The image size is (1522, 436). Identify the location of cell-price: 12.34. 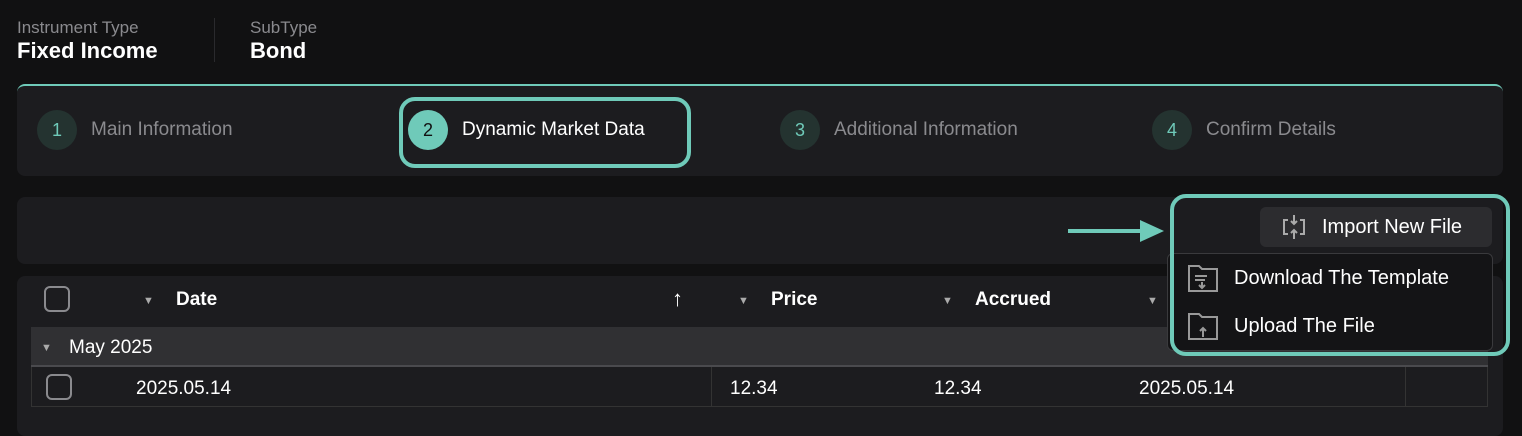
(754, 388).